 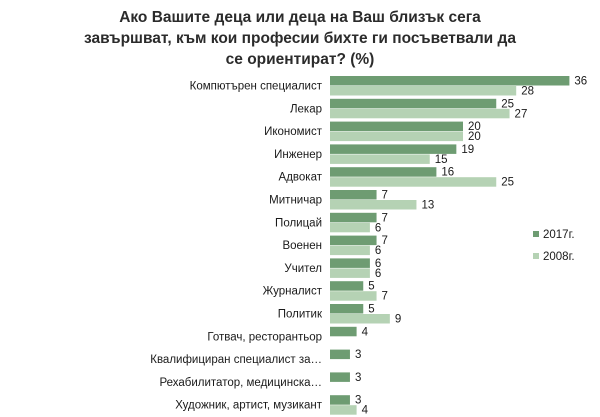 I want to click on value-label-2008: 15, so click(x=441, y=160).